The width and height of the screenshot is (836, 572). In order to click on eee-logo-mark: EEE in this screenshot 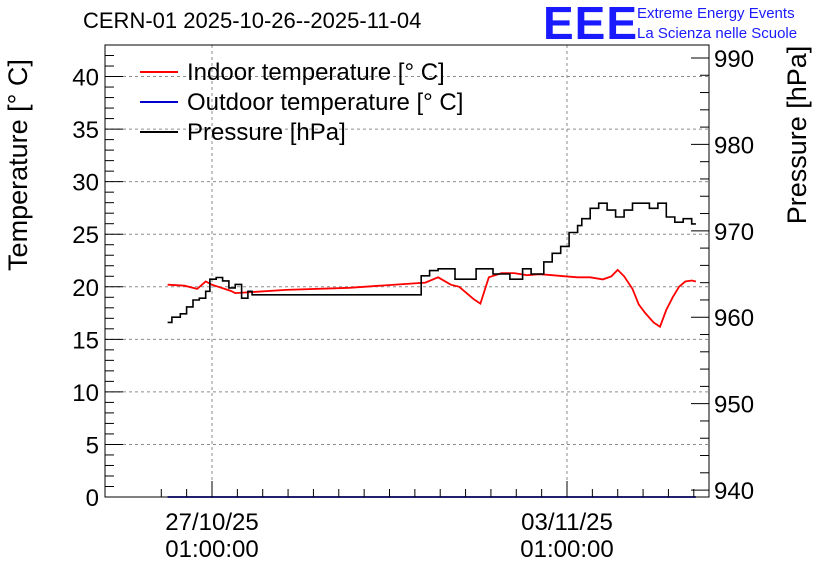, I will do `click(591, 24)`.